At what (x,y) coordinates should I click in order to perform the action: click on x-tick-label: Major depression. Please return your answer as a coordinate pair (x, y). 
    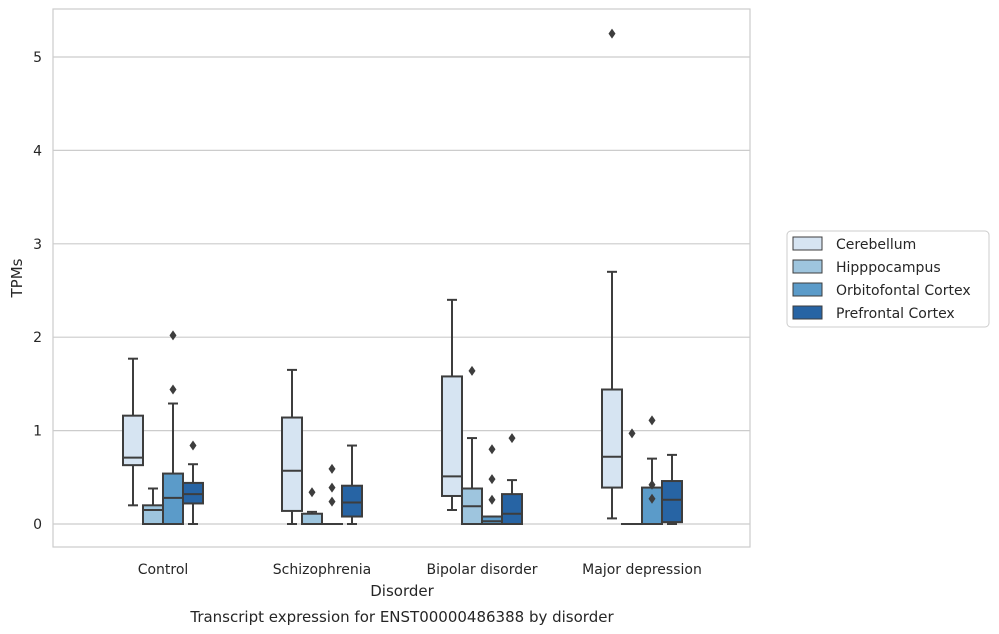
    Looking at the image, I should click on (642, 570).